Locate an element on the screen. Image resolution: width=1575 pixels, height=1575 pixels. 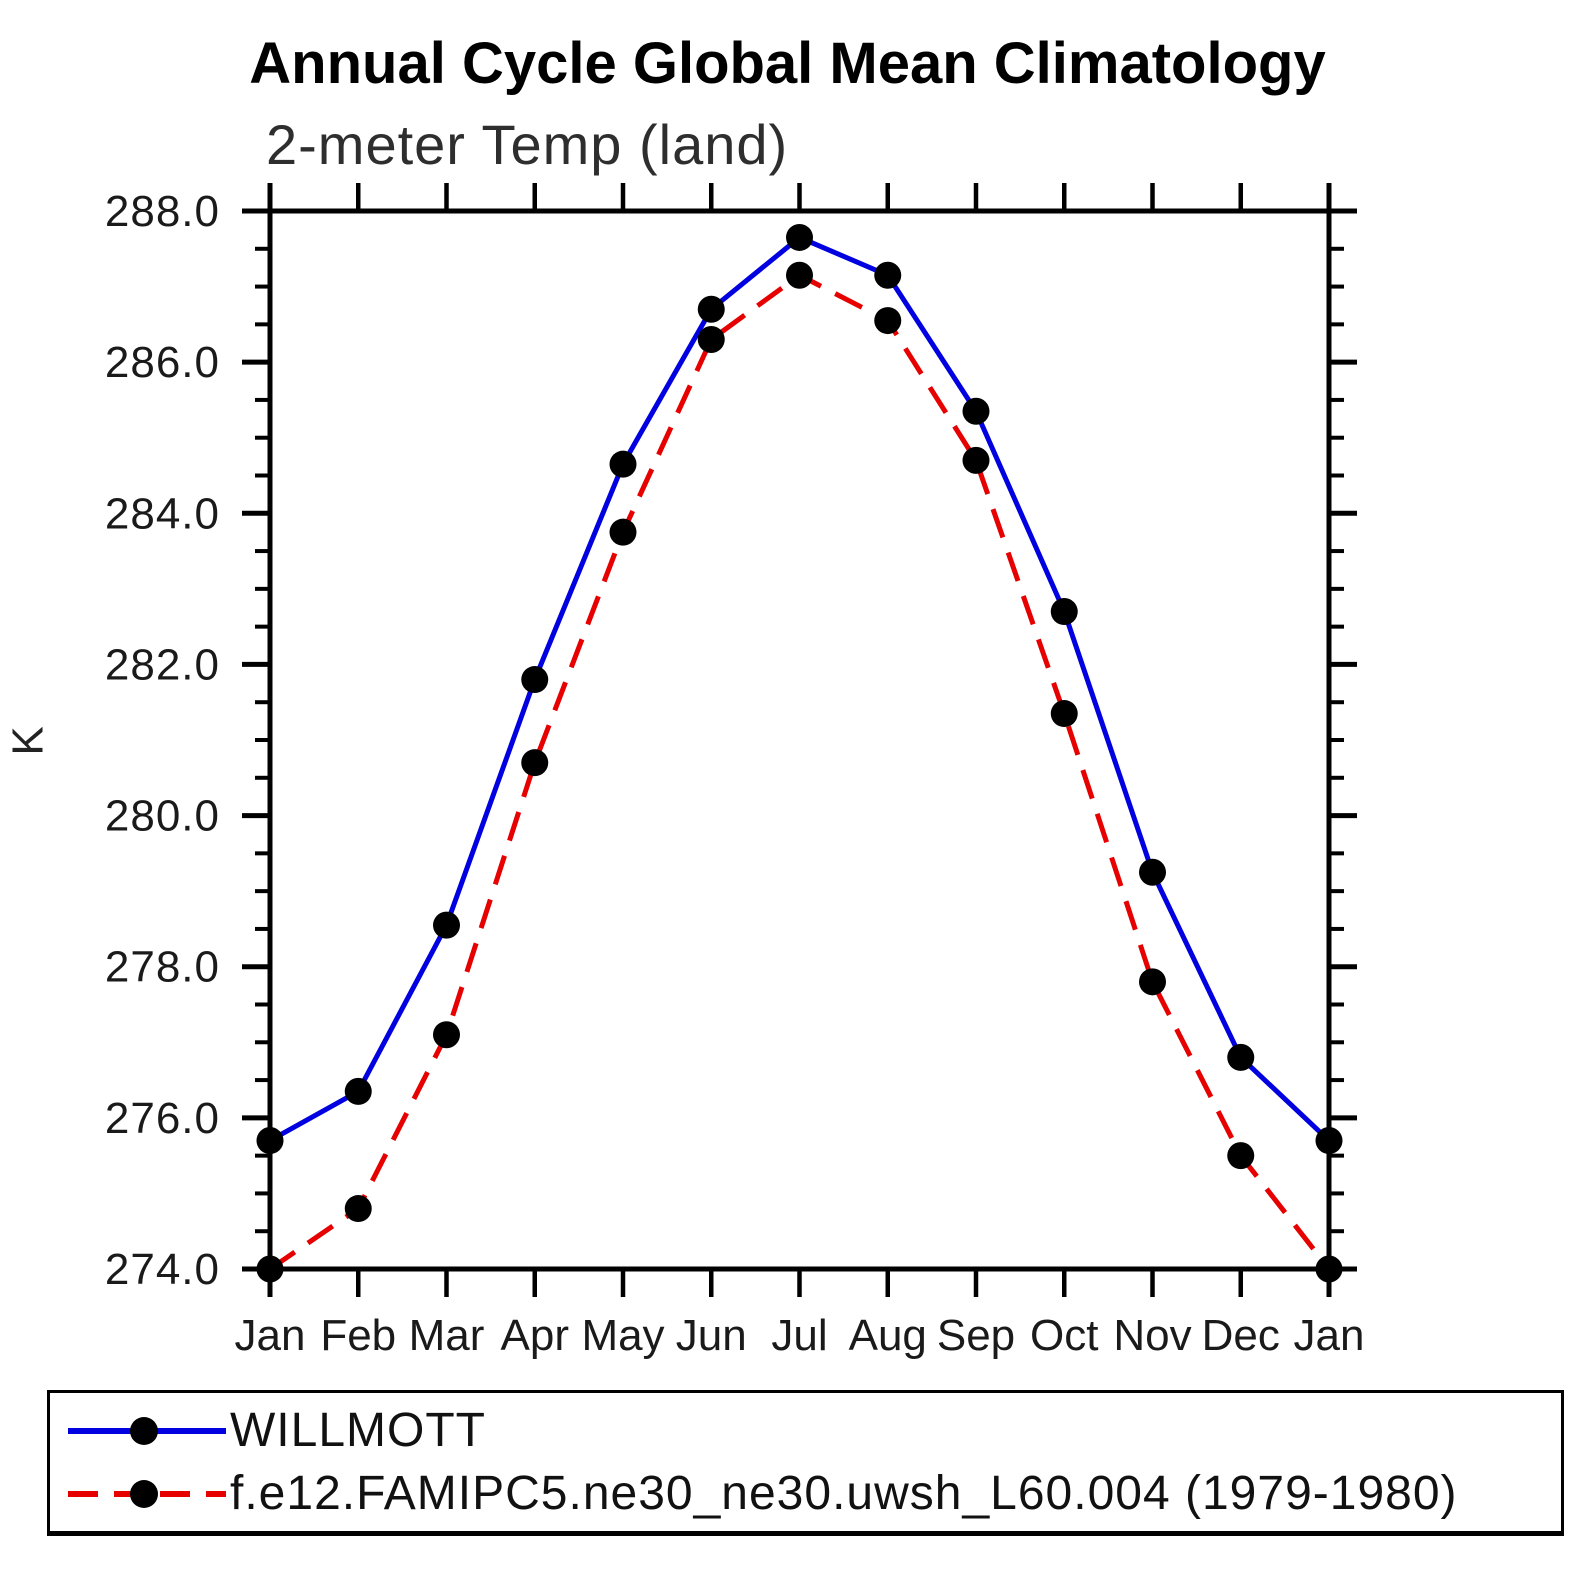
y-tick-label: 286.0 is located at coordinates (162, 362).